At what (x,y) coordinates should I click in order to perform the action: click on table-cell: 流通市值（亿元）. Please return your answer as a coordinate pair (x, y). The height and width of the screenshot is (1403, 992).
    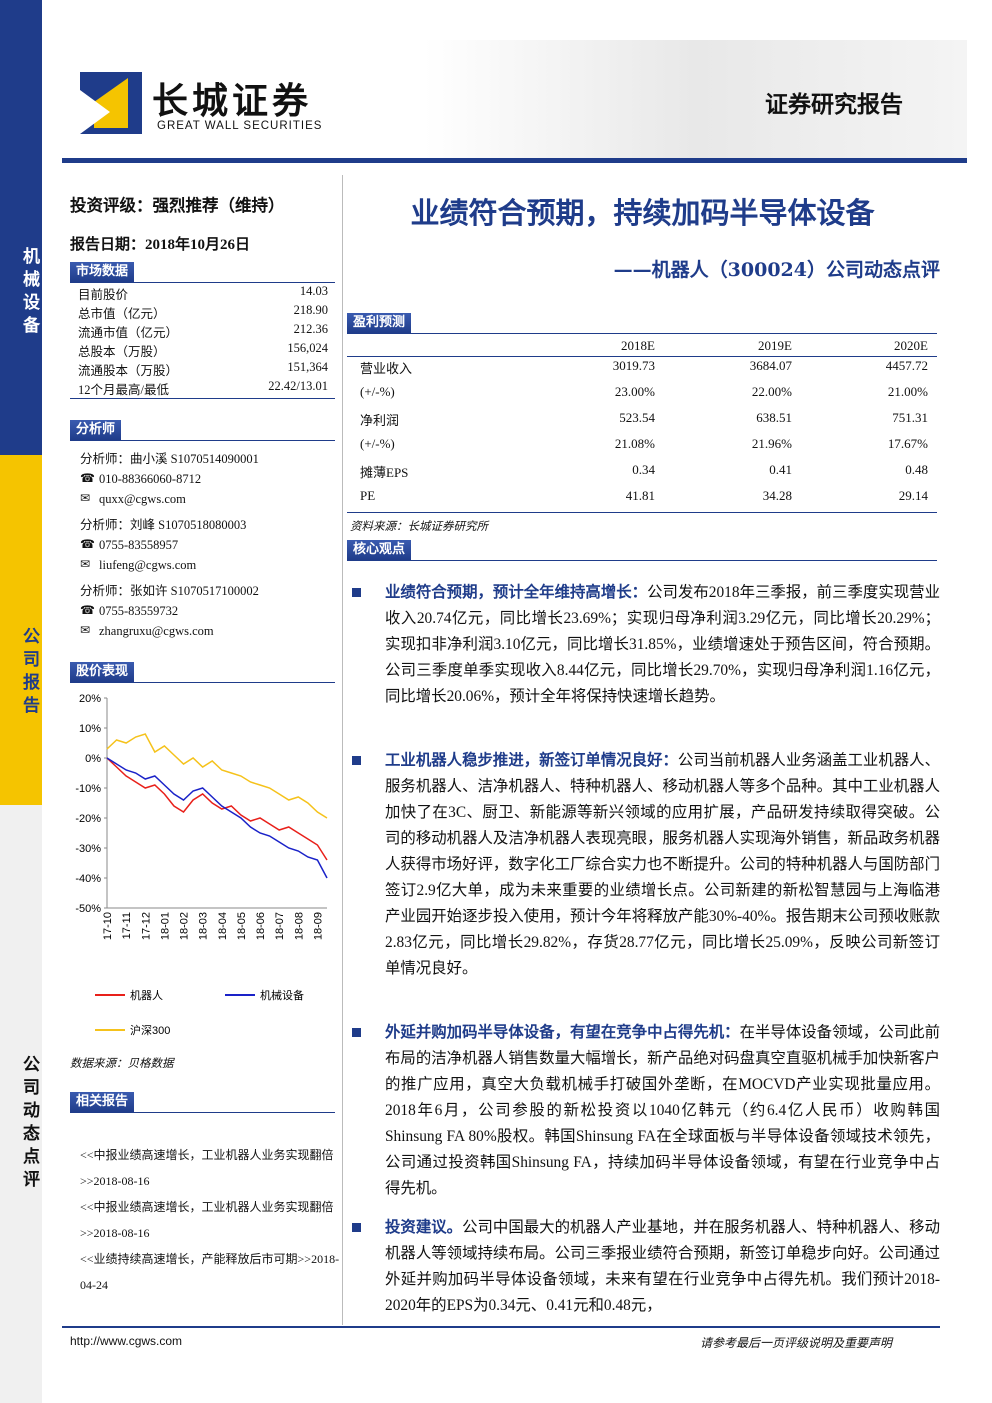
    Looking at the image, I should click on (128, 333).